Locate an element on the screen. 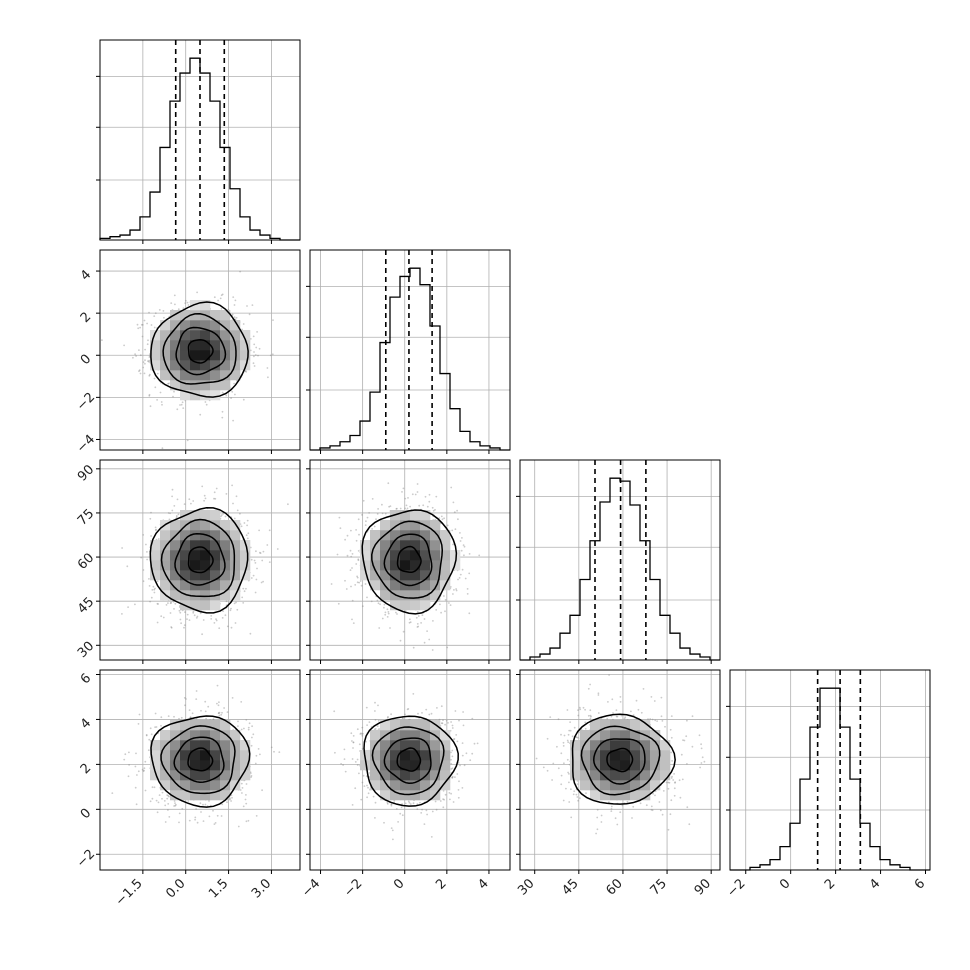 This screenshot has width=970, height=970. y-tick-label: 2 is located at coordinates (86, 318).